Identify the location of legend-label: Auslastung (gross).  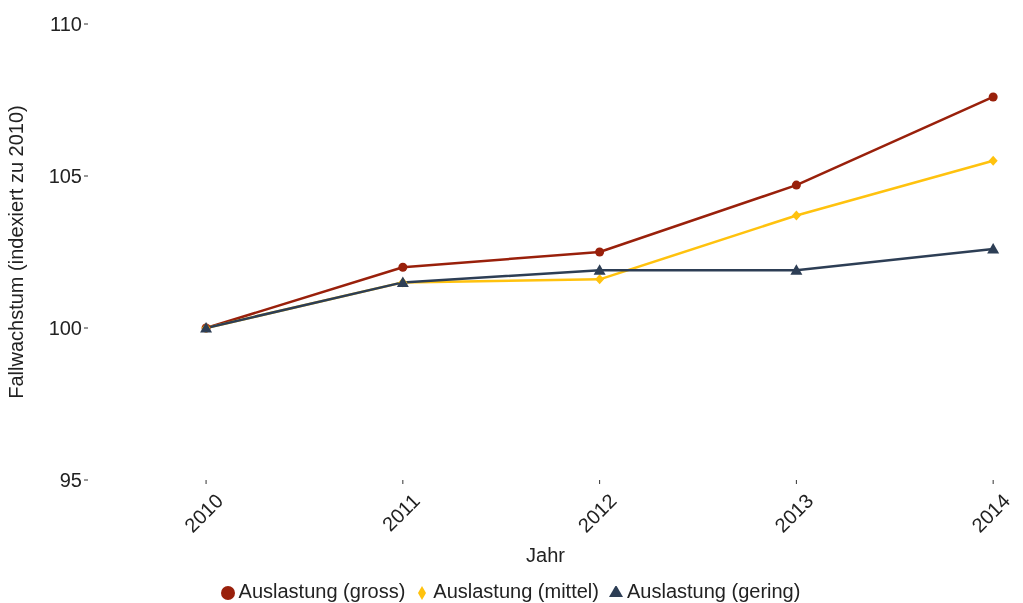
(322, 591).